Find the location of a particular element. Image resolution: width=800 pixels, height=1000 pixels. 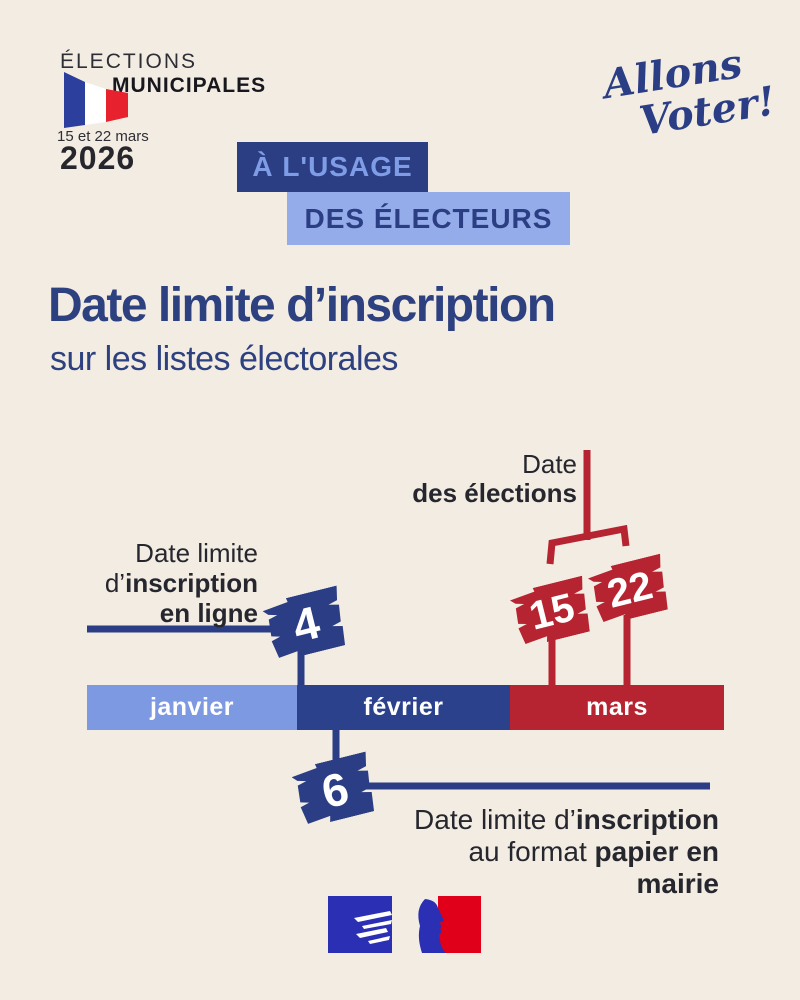

online-deadline-label: Date limite d’inscription en ligne is located at coordinates (174, 583).